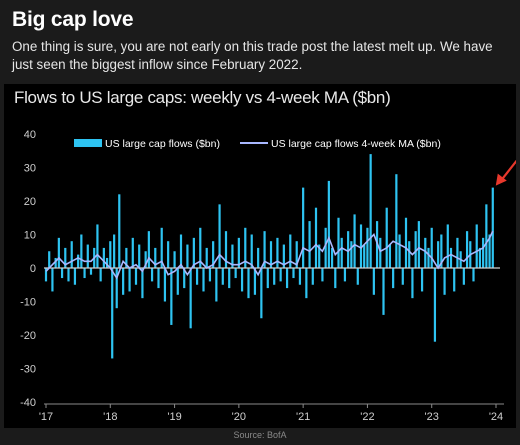 Image resolution: width=520 pixels, height=445 pixels. Describe the element at coordinates (30, 202) in the screenshot. I see `y-tick-label: 20` at that location.